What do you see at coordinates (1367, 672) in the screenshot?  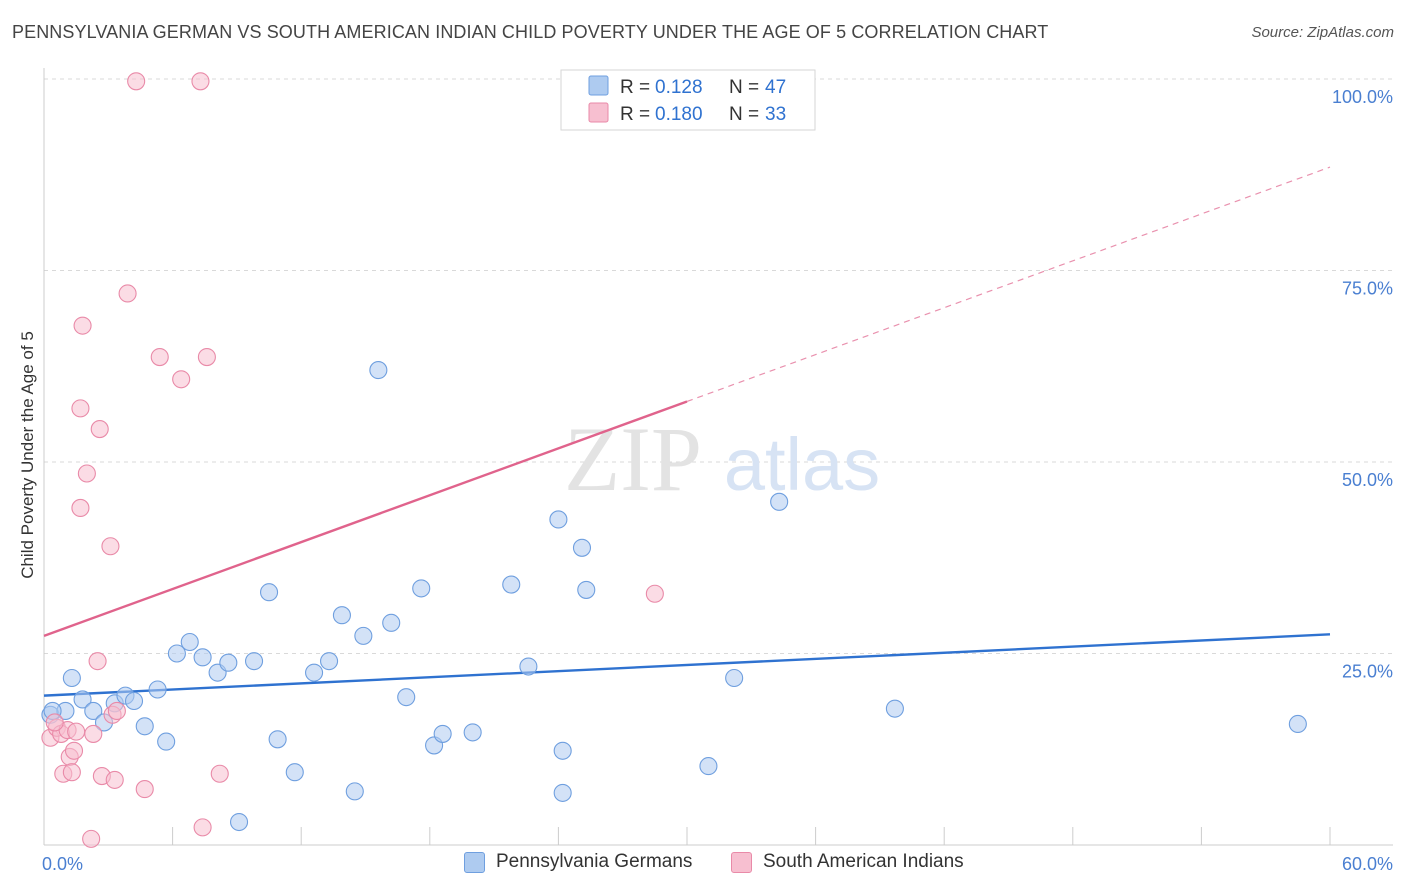 I see `y-tick-label: 25.0%` at bounding box center [1367, 672].